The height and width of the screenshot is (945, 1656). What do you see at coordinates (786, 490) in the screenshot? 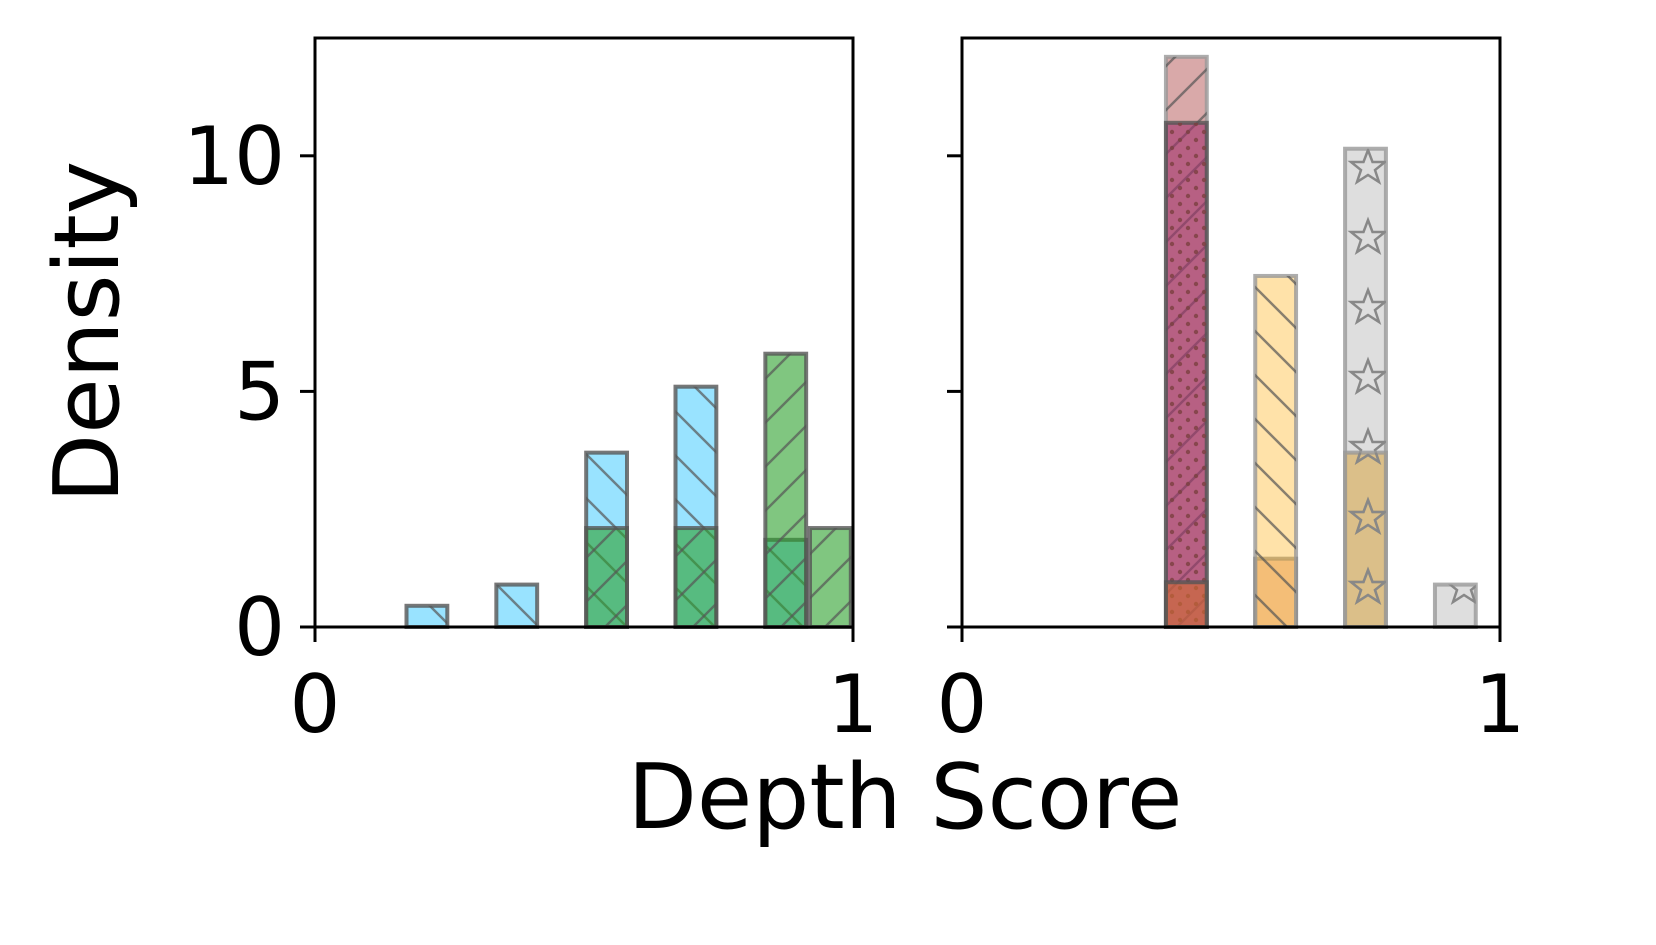
I see `left-bar-green-2-hatch` at bounding box center [786, 490].